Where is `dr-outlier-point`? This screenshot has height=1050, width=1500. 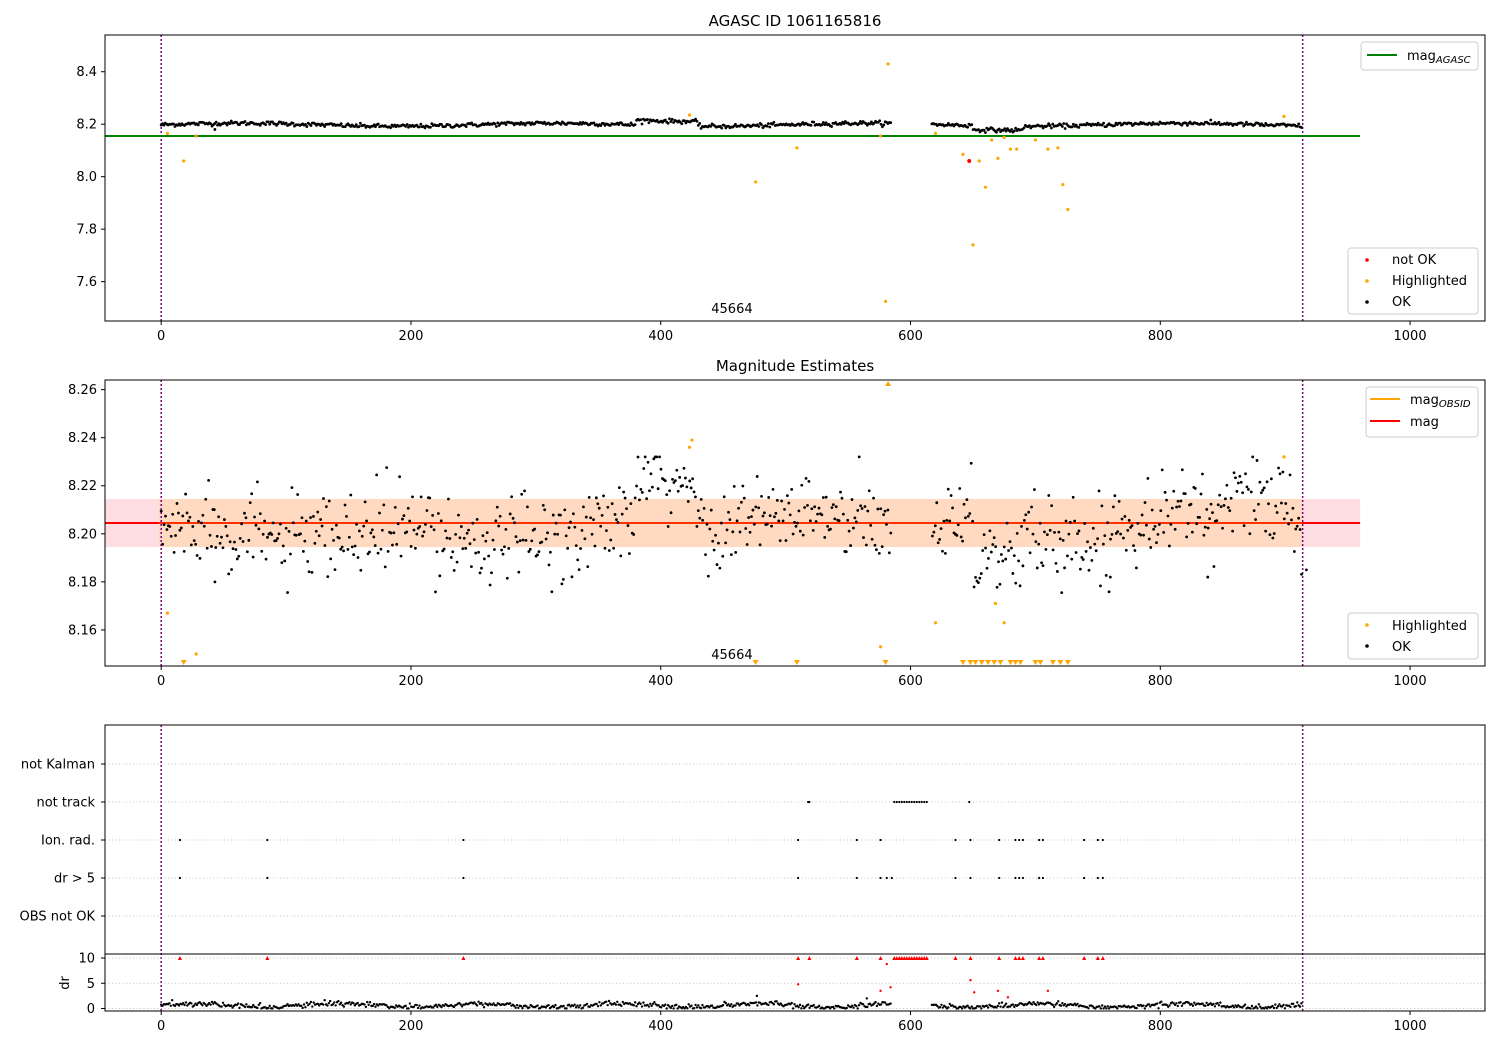 dr-outlier-point is located at coordinates (757, 996).